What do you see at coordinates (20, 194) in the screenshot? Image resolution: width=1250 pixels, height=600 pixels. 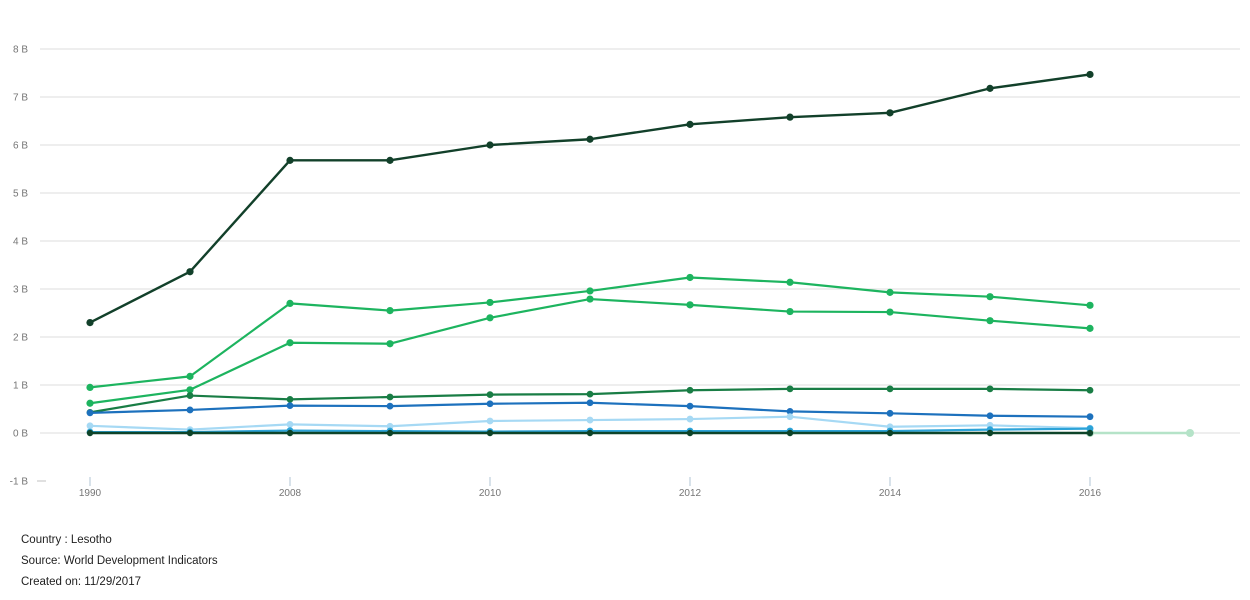 I see `y-tick-label: 5 B` at bounding box center [20, 194].